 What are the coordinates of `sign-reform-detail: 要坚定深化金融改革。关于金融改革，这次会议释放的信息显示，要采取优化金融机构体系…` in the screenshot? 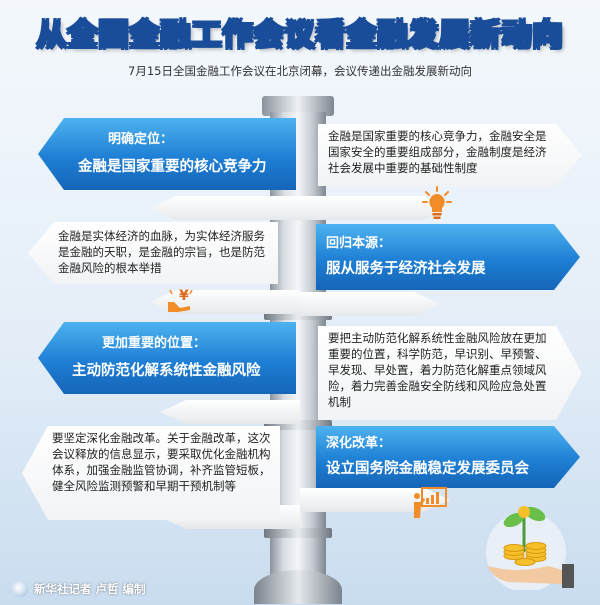 It's located at (151, 473).